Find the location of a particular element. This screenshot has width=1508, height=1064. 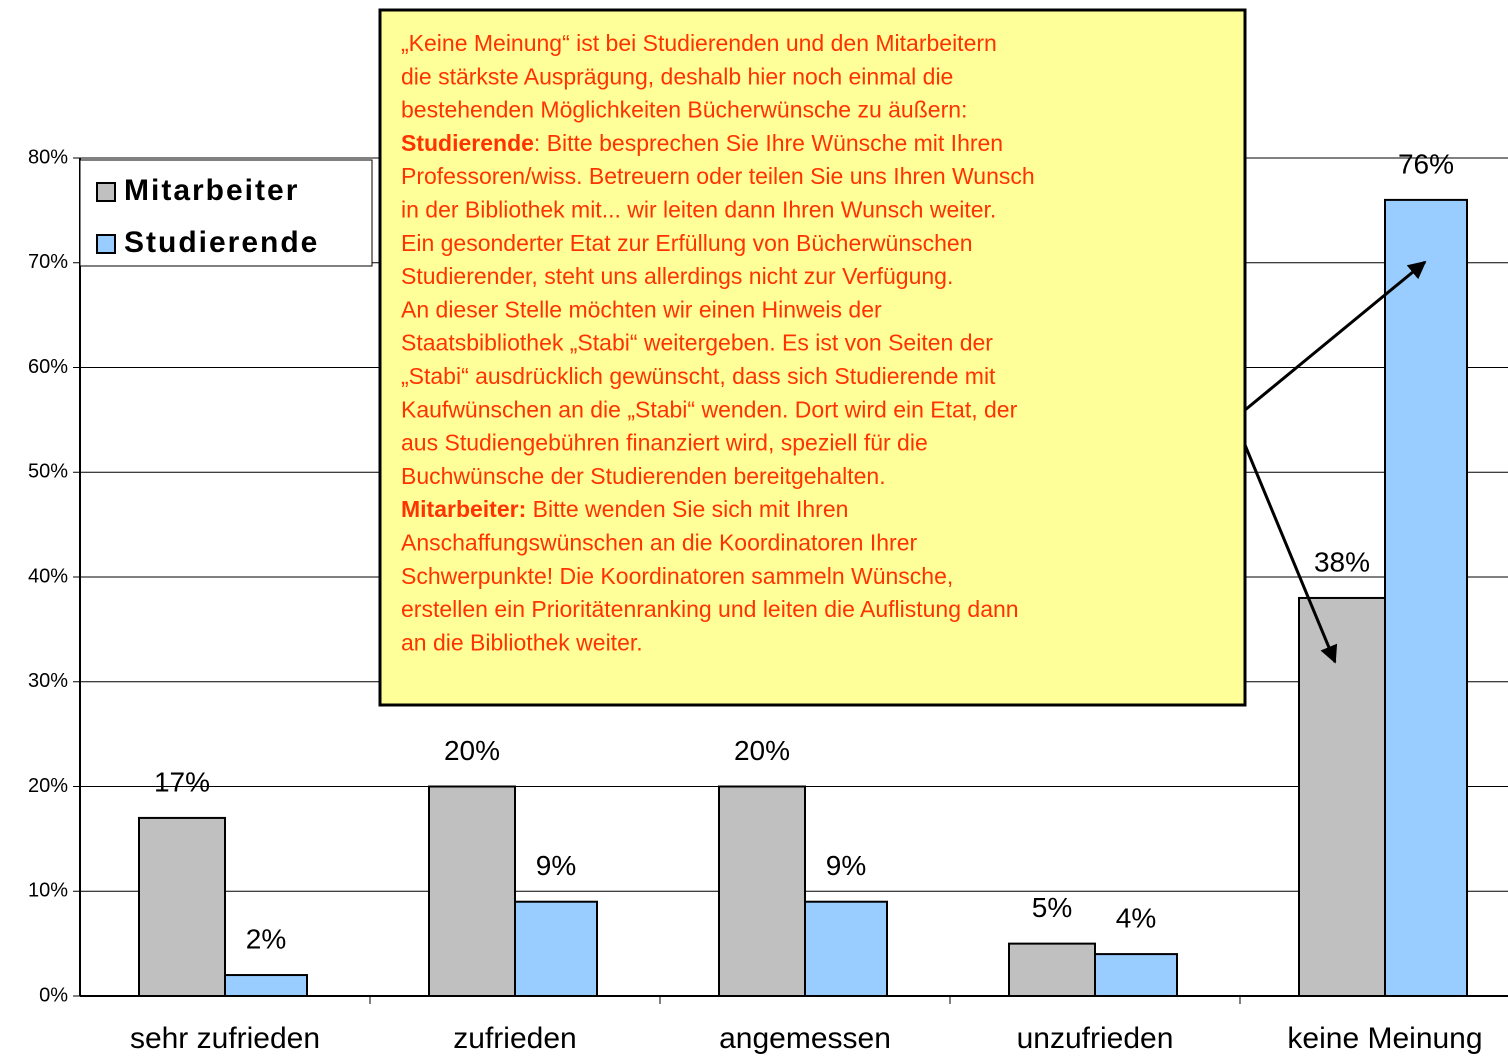

value-label: 76% is located at coordinates (1426, 163).